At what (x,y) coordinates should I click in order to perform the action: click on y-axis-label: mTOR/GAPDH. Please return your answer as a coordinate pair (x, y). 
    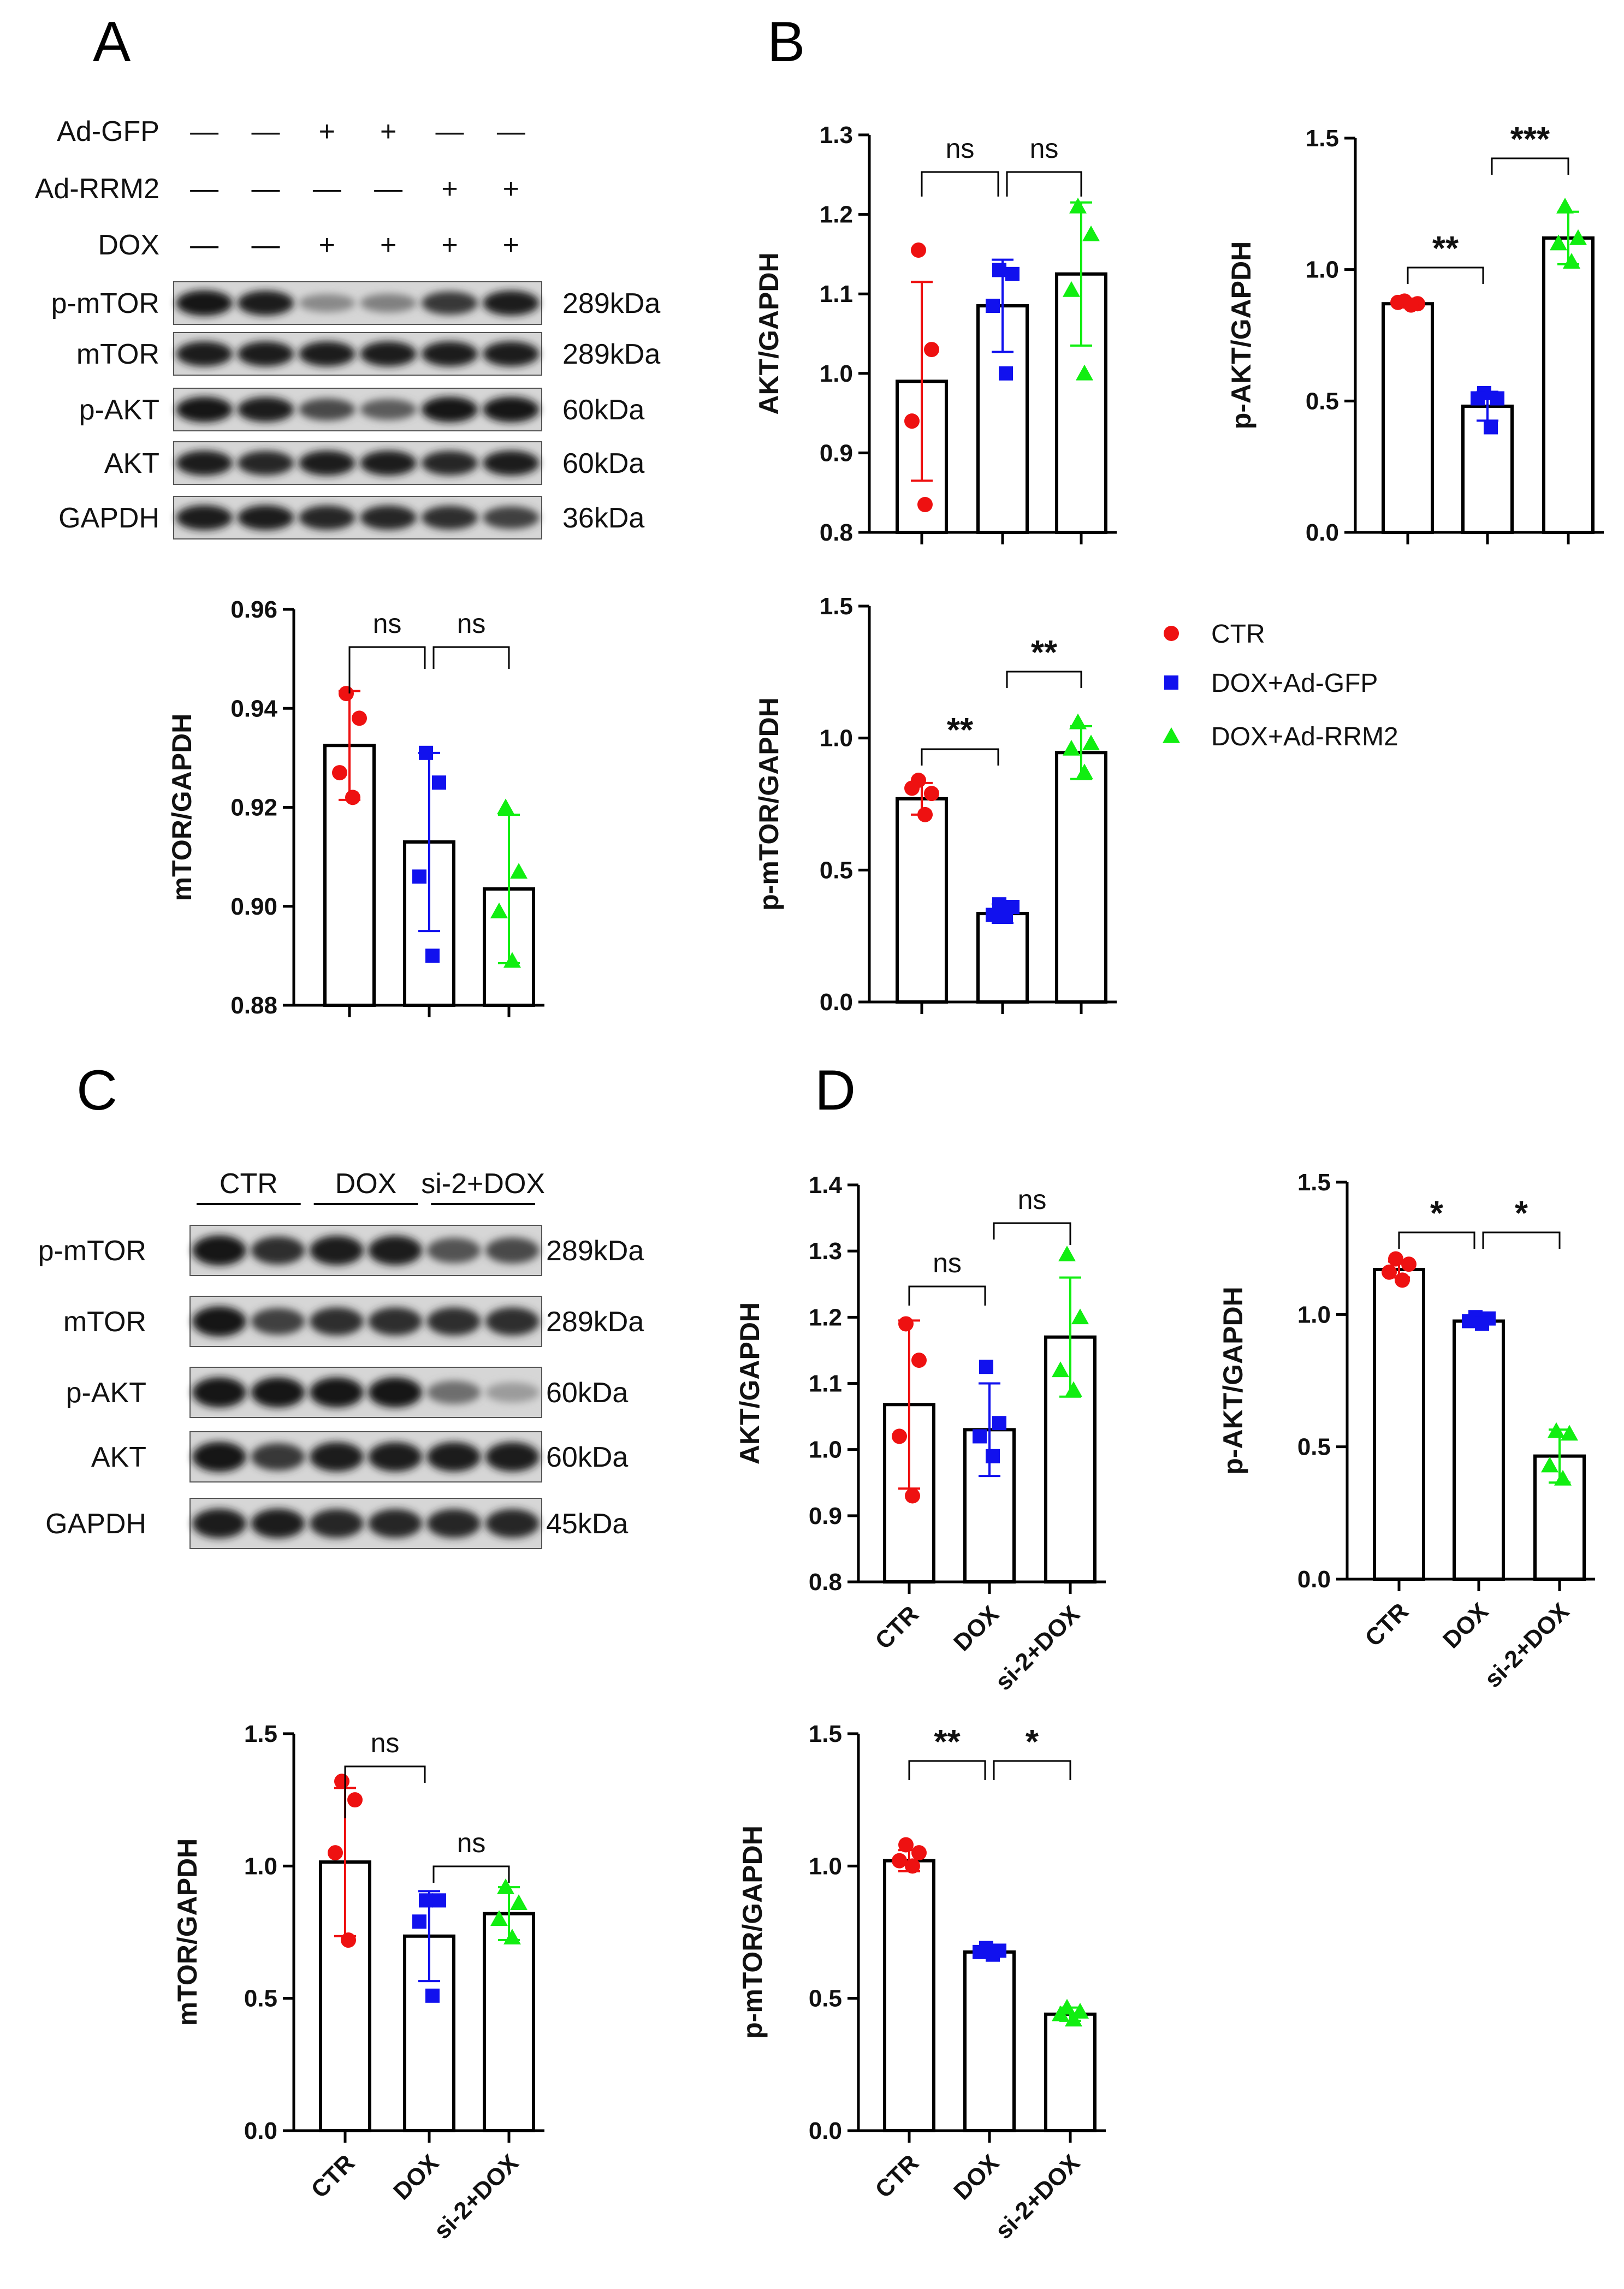
    Looking at the image, I should click on (182, 808).